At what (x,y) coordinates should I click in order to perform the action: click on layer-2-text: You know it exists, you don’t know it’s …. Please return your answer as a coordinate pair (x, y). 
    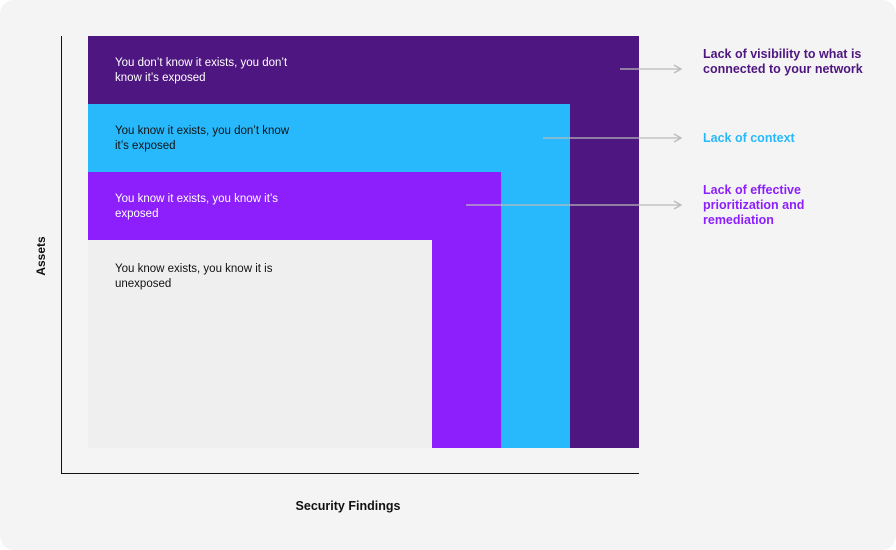
    Looking at the image, I should click on (202, 138).